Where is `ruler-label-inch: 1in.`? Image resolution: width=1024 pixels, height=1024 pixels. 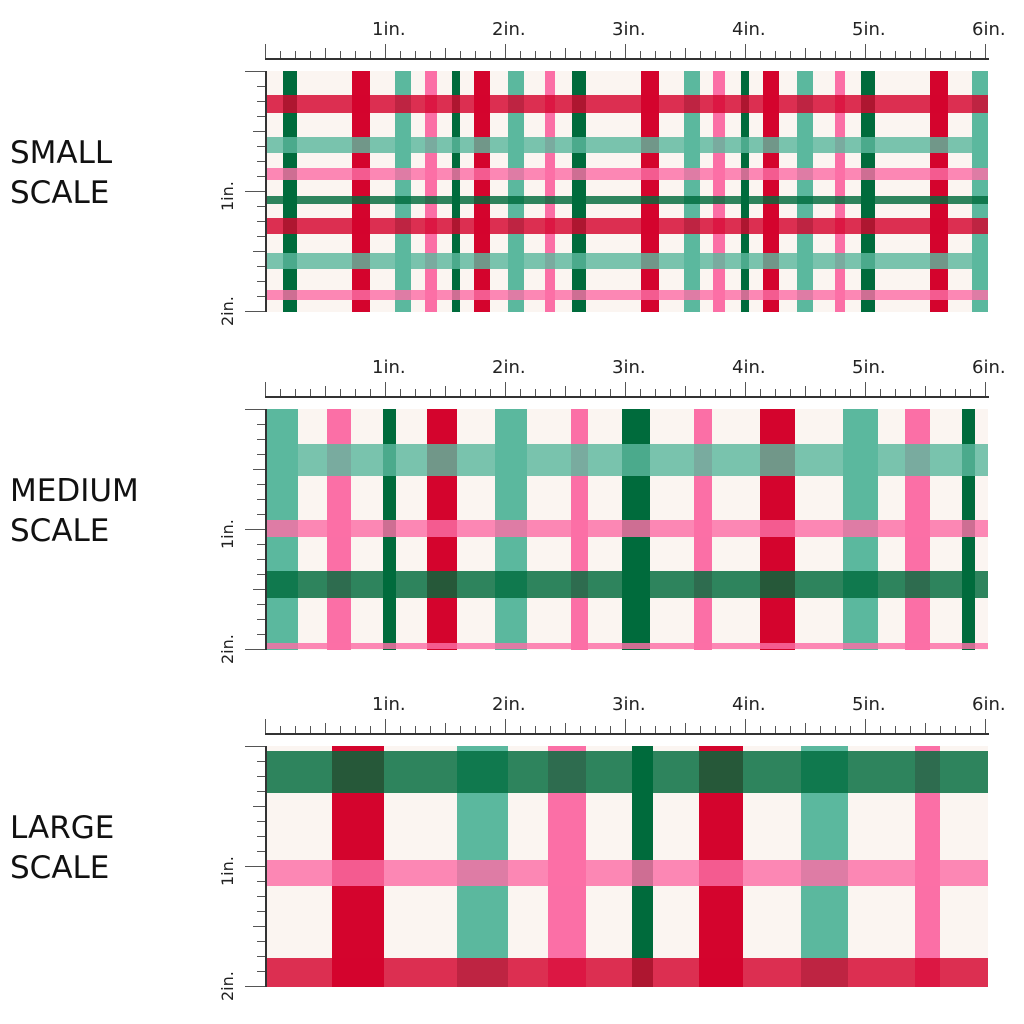
ruler-label-inch: 1in. is located at coordinates (227, 871).